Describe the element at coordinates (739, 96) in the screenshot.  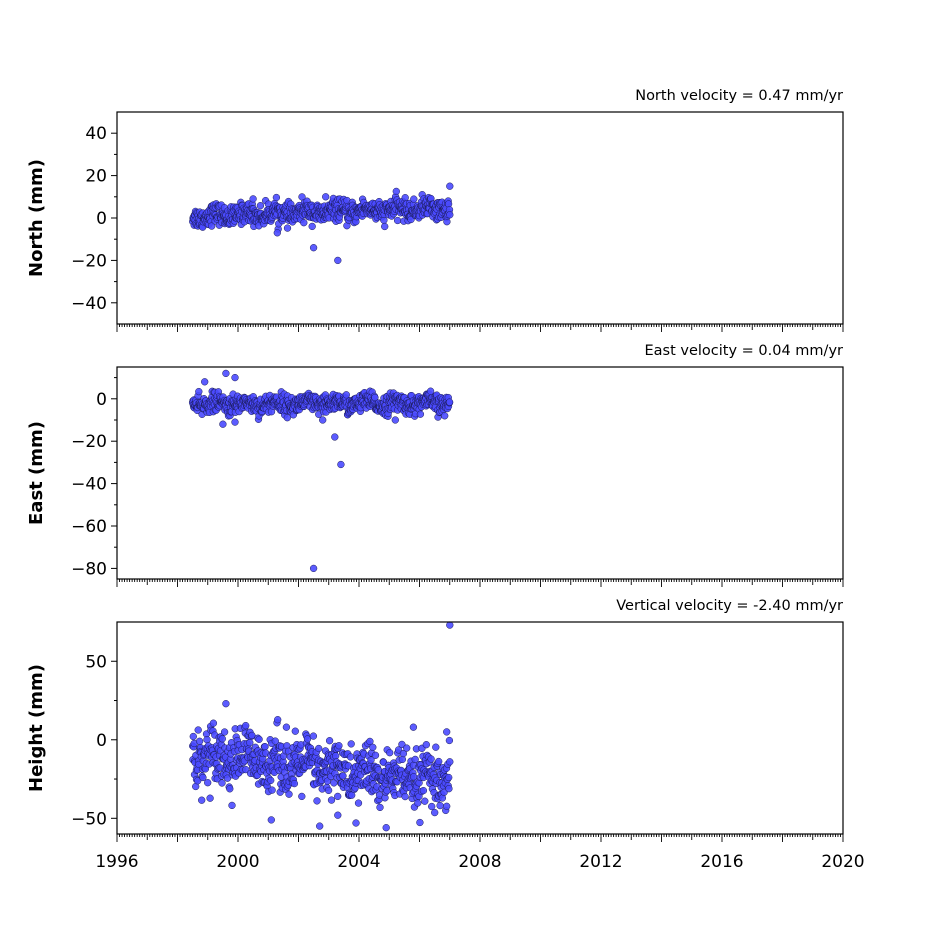
I see `north-velocity-title: North velocity = 0.47 mm/yr` at that location.